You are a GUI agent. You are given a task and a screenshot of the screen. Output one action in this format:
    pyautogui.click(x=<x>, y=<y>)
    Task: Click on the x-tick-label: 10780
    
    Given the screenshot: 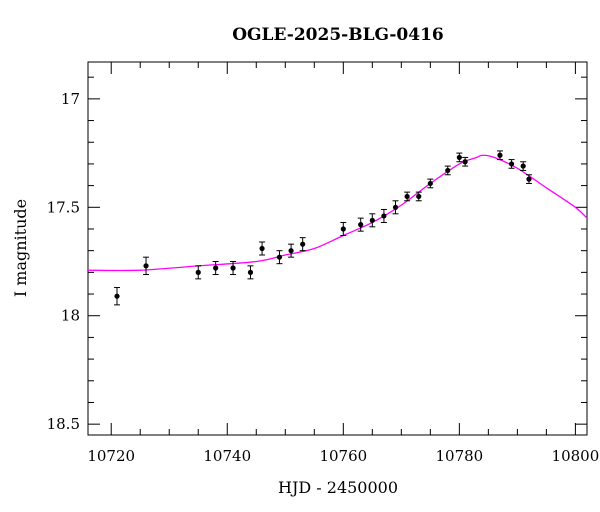 What is the action you would take?
    pyautogui.click(x=459, y=456)
    